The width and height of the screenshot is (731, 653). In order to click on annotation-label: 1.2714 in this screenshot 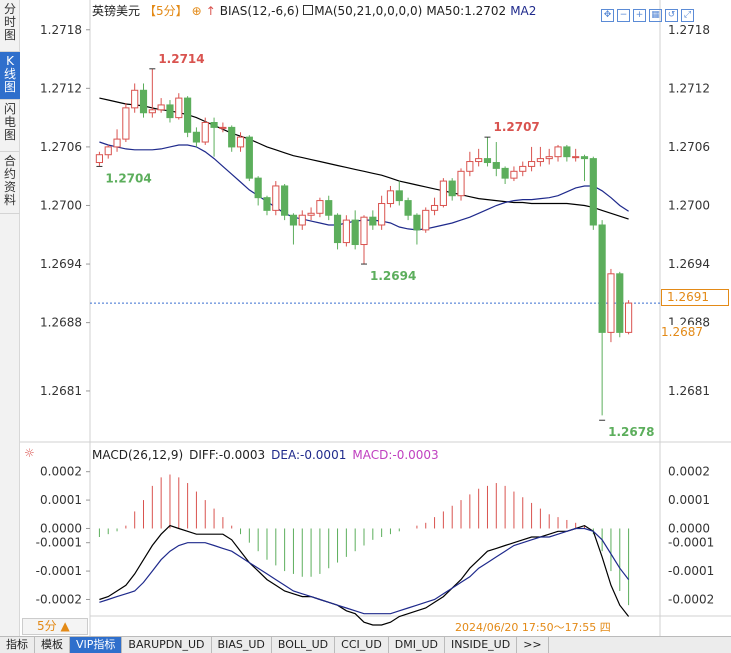, I will do `click(181, 59)`.